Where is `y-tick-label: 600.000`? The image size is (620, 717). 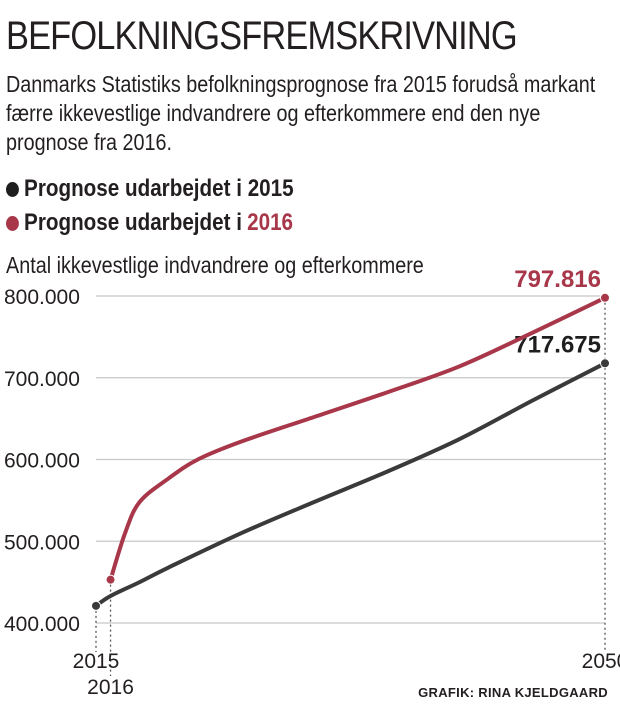 y-tick-label: 600.000 is located at coordinates (42, 461).